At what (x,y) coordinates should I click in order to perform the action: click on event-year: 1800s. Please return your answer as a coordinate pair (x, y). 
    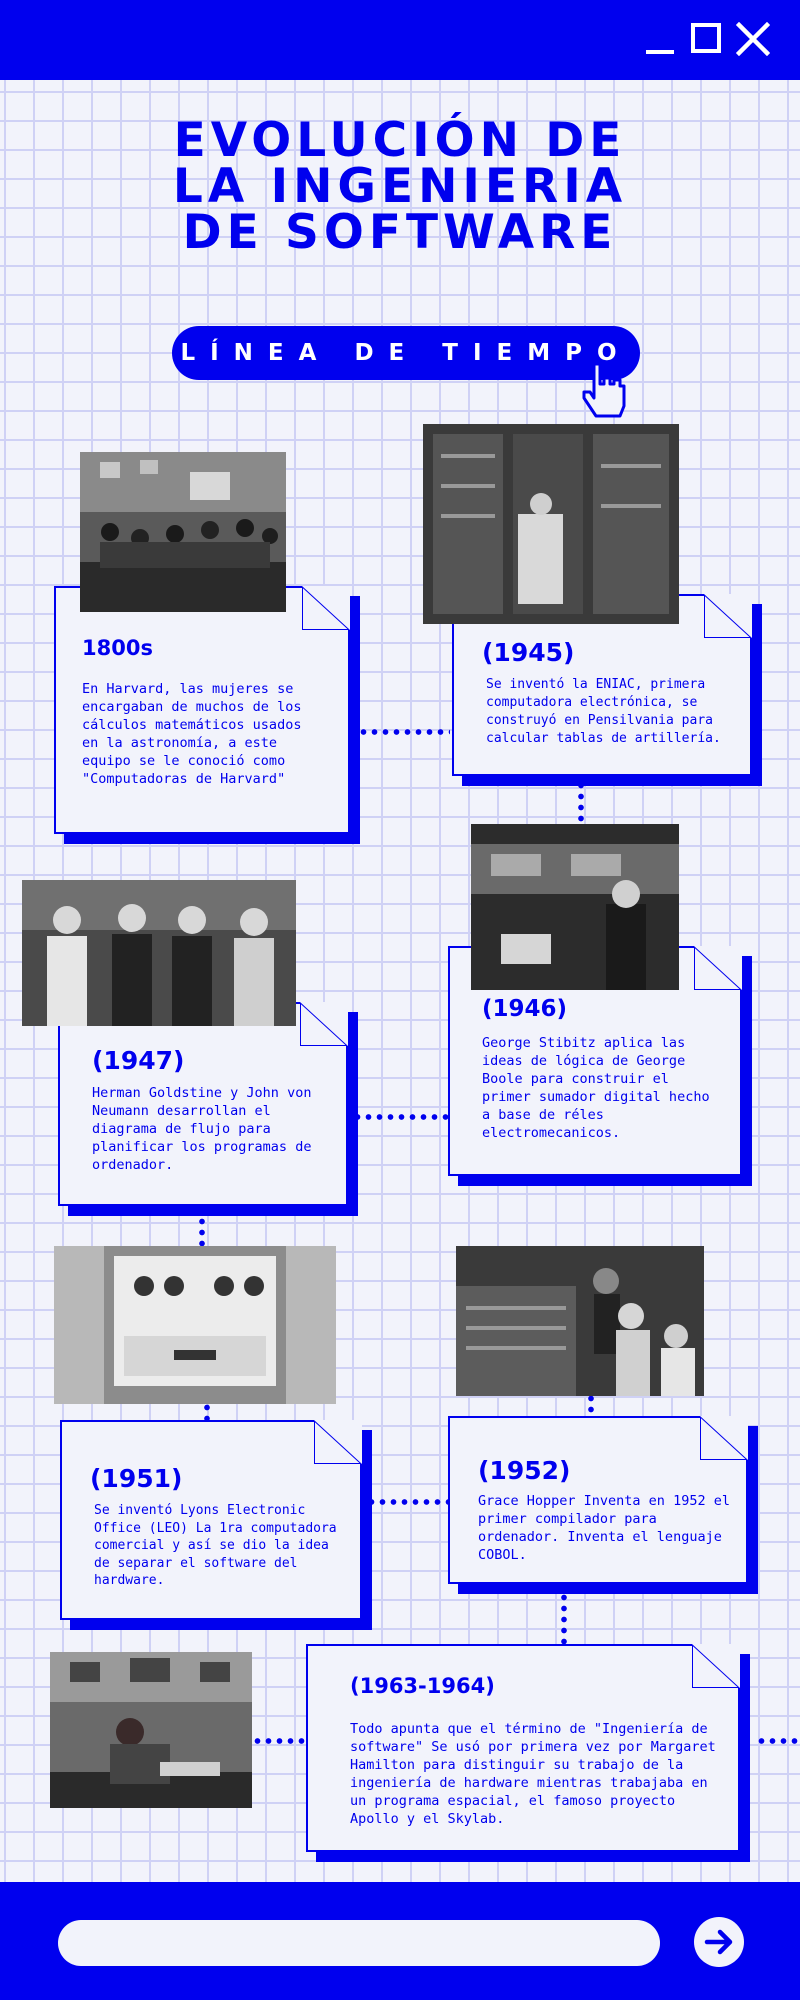
    Looking at the image, I should click on (117, 648).